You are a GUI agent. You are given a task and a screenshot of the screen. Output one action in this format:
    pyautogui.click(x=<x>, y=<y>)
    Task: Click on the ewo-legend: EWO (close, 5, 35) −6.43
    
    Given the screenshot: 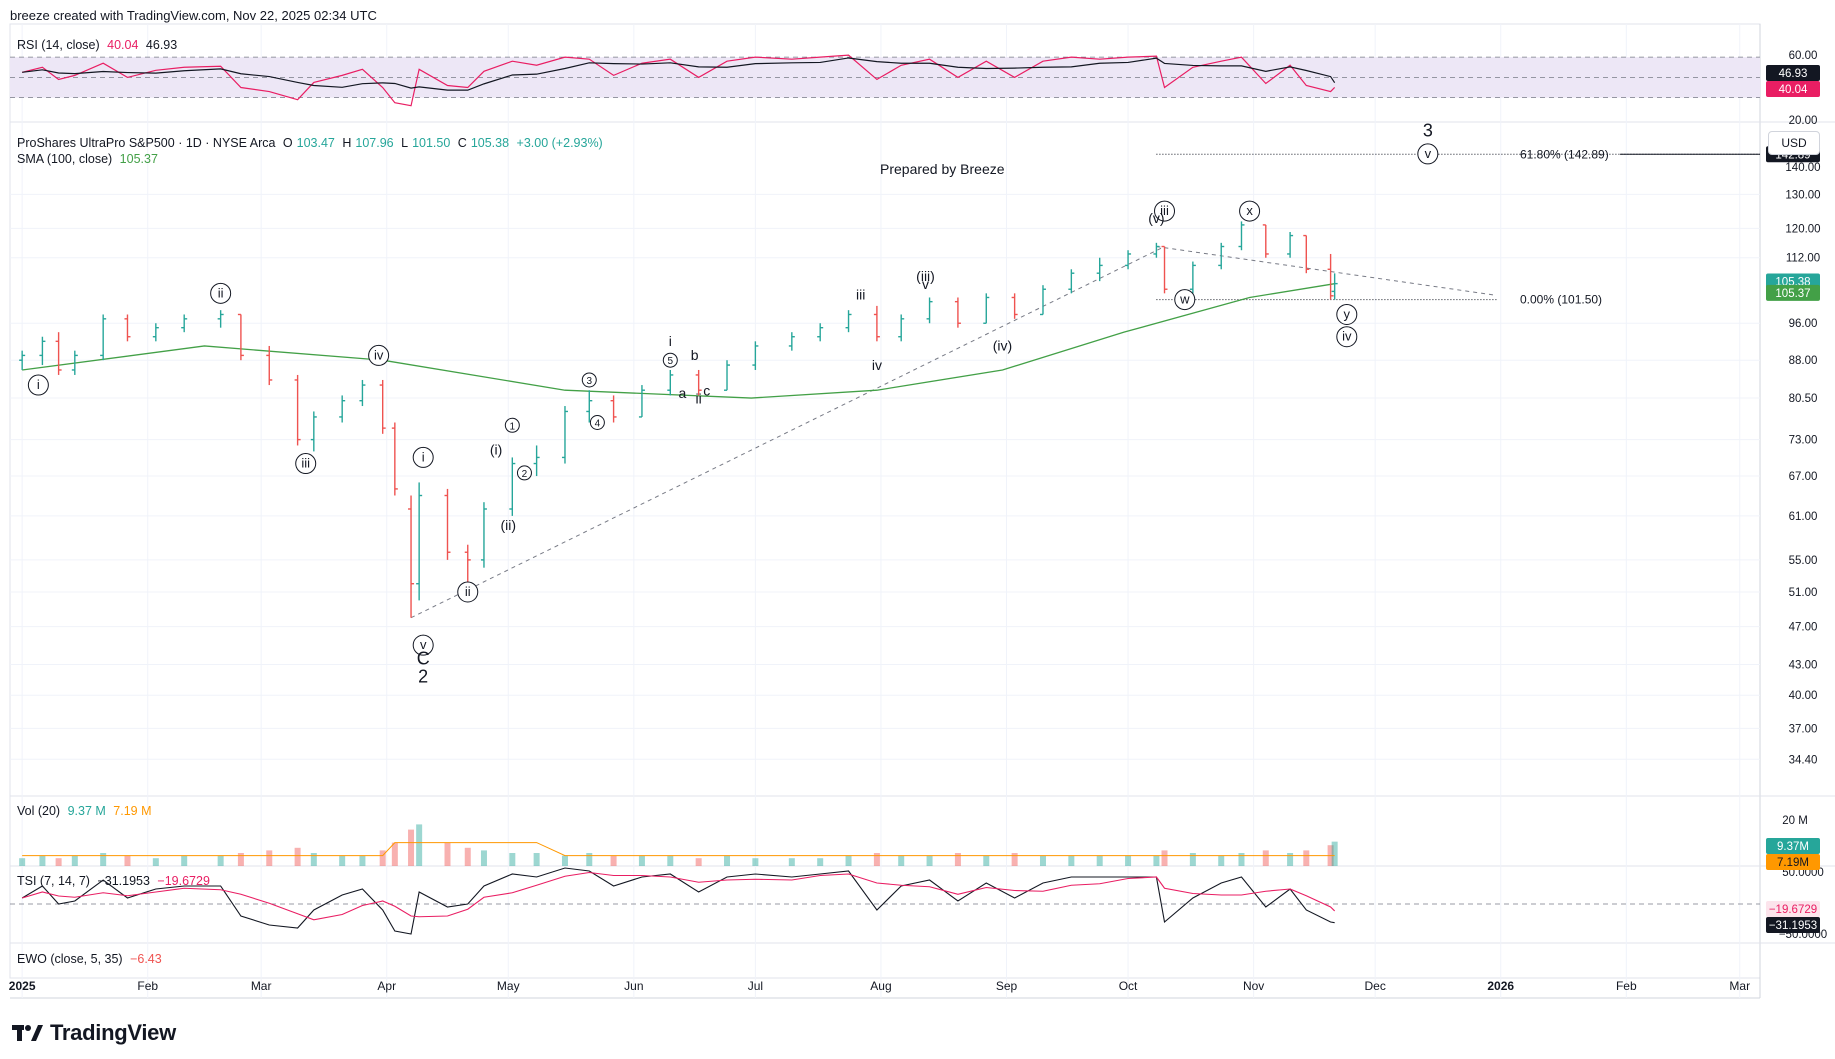 What is the action you would take?
    pyautogui.click(x=91, y=959)
    